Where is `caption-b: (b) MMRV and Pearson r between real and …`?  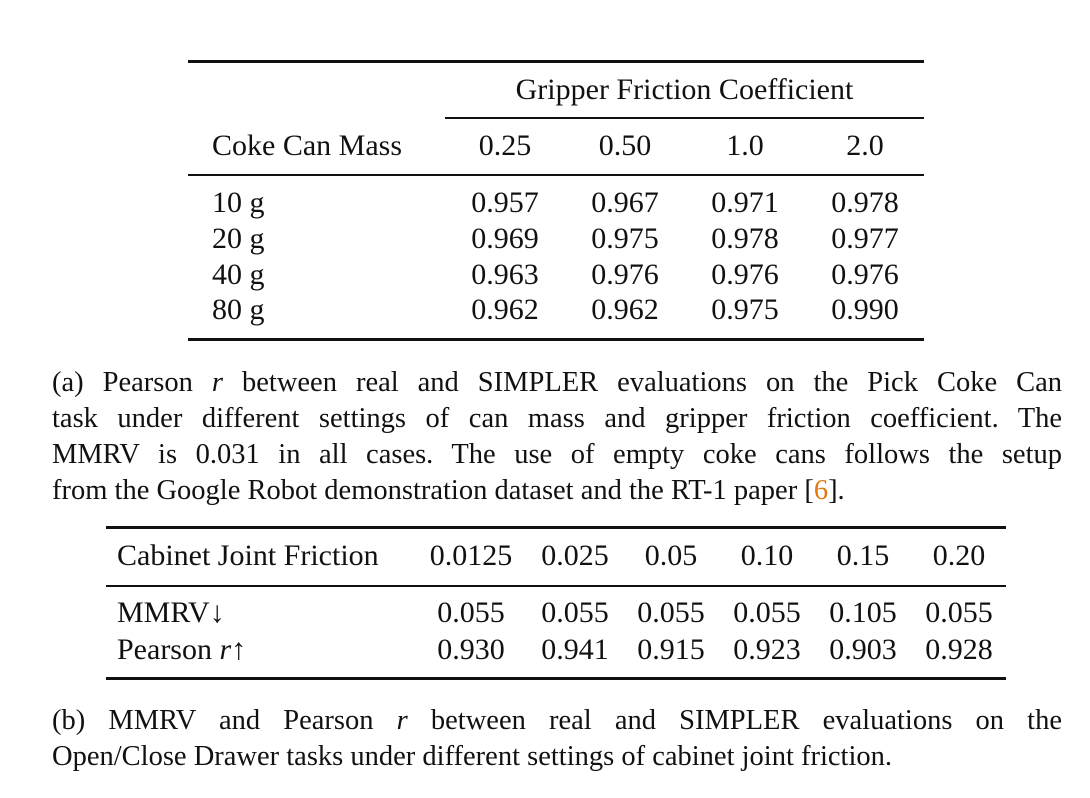
caption-b: (b) MMRV and Pearson r between real and … is located at coordinates (557, 739).